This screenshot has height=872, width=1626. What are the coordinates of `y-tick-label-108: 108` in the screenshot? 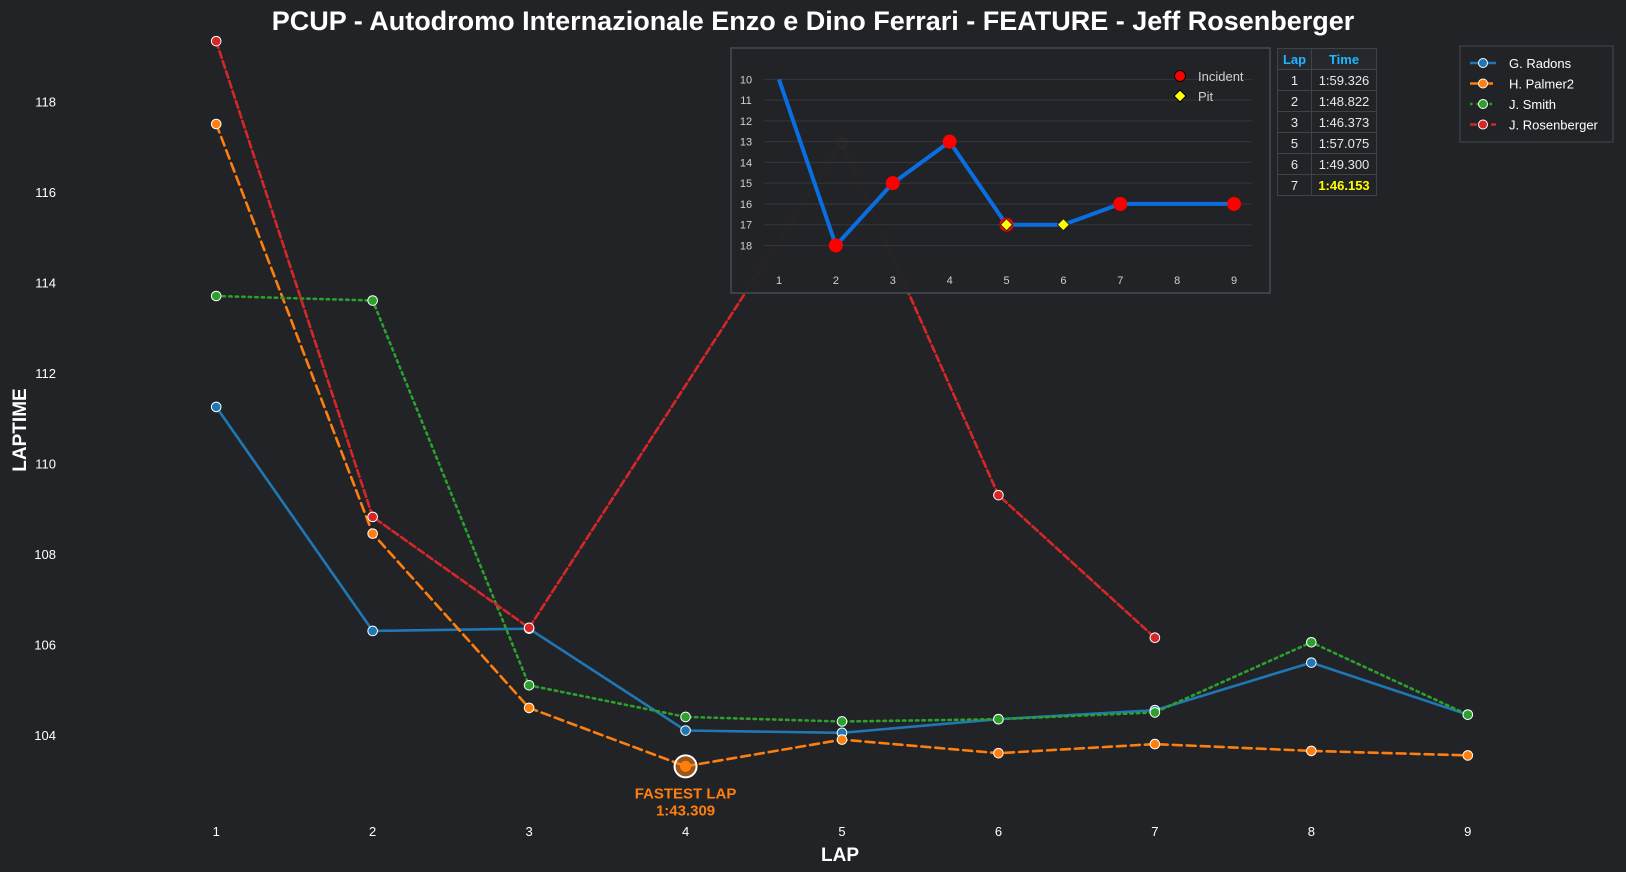 It's located at (45, 554).